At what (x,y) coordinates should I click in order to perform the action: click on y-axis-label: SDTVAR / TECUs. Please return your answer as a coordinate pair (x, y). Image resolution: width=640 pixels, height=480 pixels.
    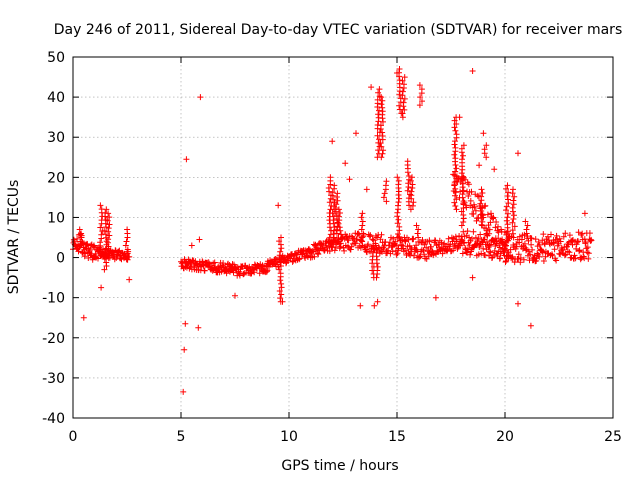
    Looking at the image, I should click on (14, 237).